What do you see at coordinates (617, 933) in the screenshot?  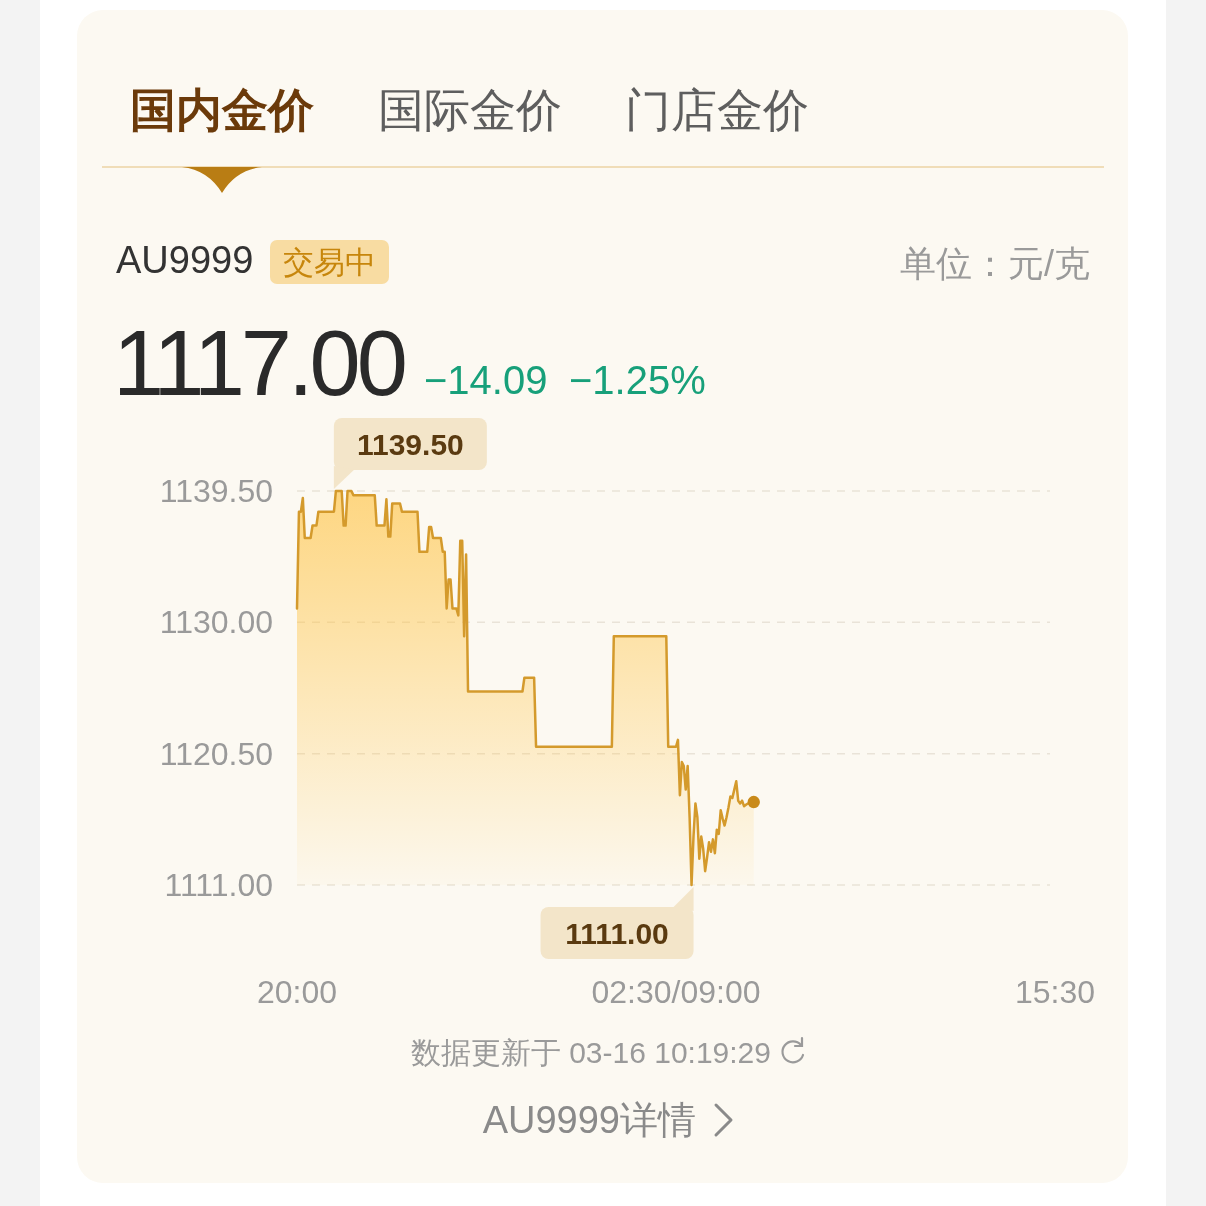 I see `text: 1111.00` at bounding box center [617, 933].